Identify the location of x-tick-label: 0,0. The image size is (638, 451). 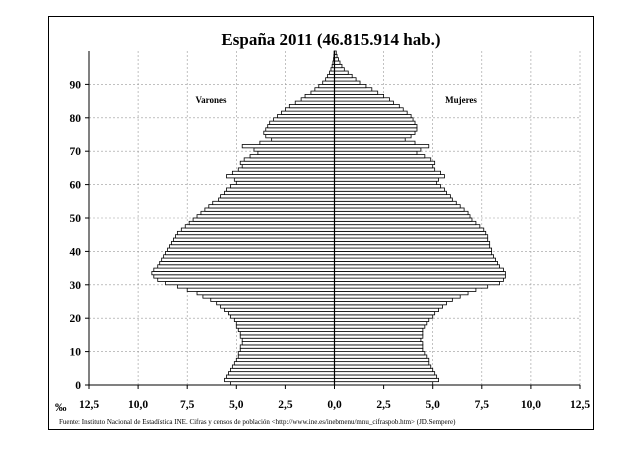
(334, 405).